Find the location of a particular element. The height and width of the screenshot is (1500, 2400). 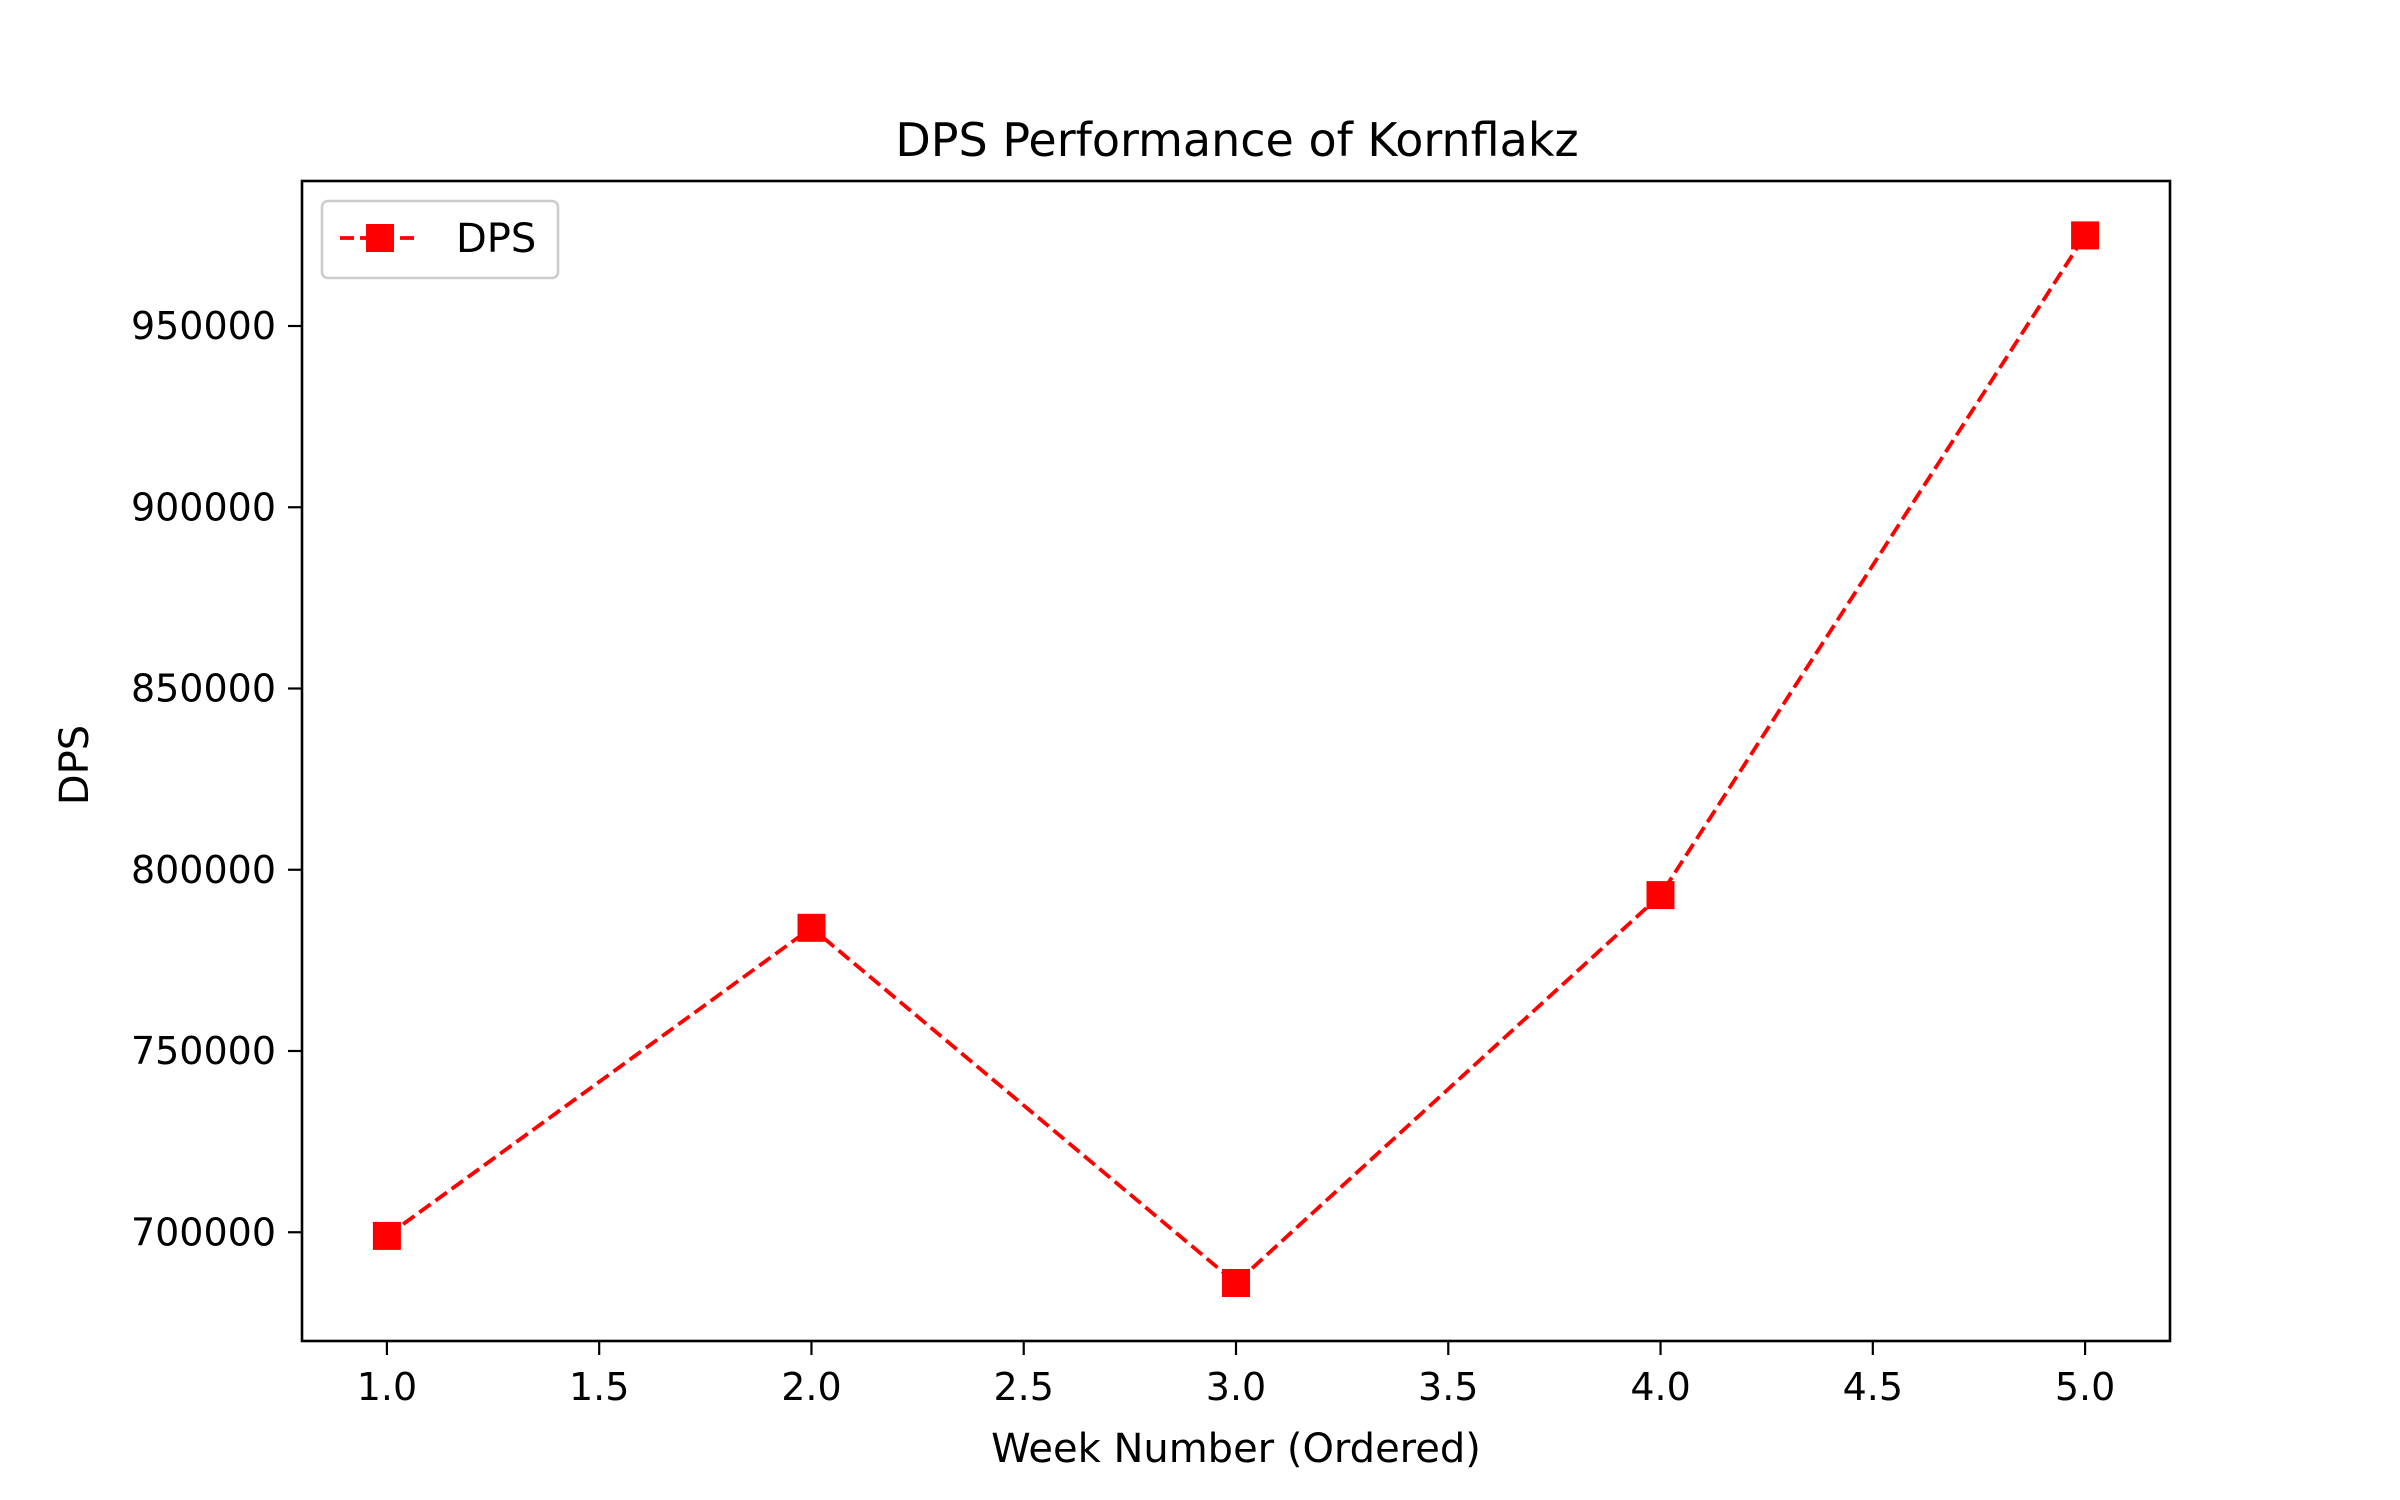

x-tick-label: 3.0 is located at coordinates (1236, 1387).